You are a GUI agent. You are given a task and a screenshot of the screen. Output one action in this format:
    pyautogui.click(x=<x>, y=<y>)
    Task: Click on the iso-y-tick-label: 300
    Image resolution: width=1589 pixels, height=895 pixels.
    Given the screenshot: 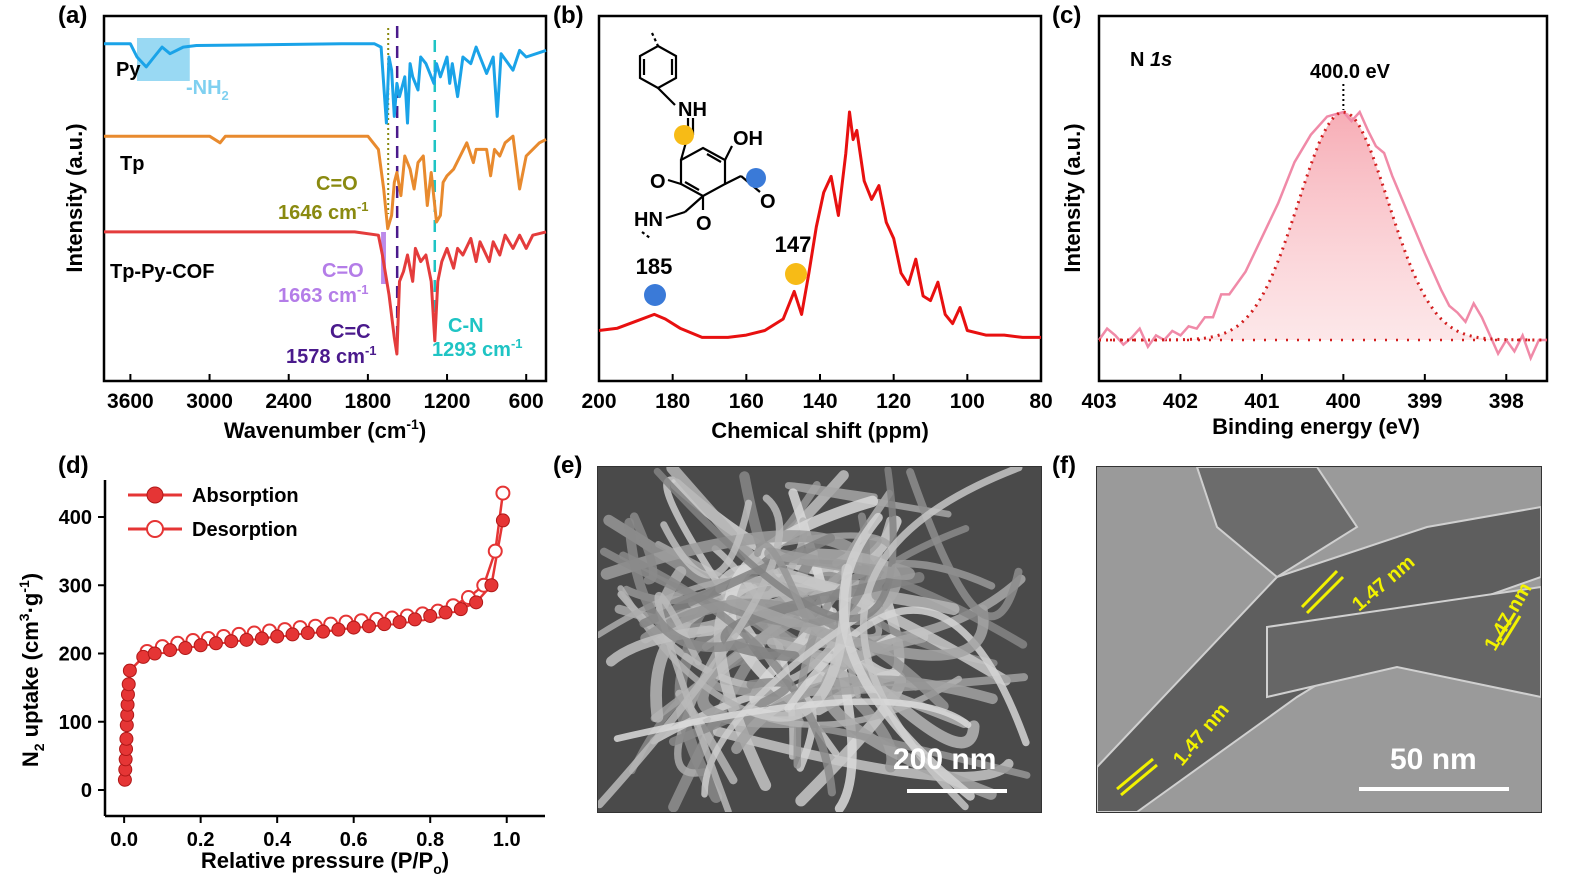 What is the action you would take?
    pyautogui.click(x=75, y=586)
    